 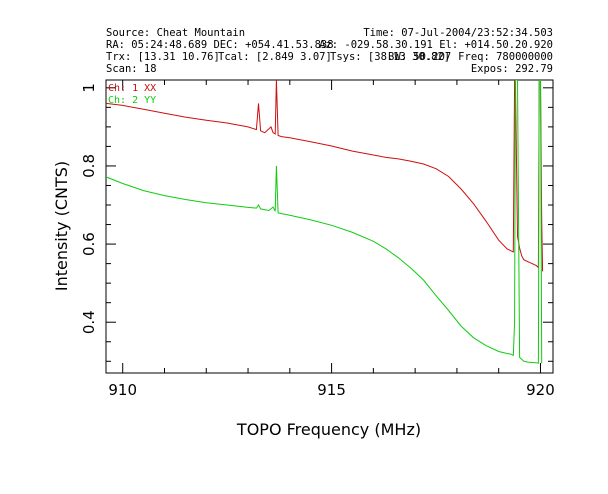 What do you see at coordinates (163, 57) in the screenshot?
I see `header-trx: Trx: [13.31 10.76]` at bounding box center [163, 57].